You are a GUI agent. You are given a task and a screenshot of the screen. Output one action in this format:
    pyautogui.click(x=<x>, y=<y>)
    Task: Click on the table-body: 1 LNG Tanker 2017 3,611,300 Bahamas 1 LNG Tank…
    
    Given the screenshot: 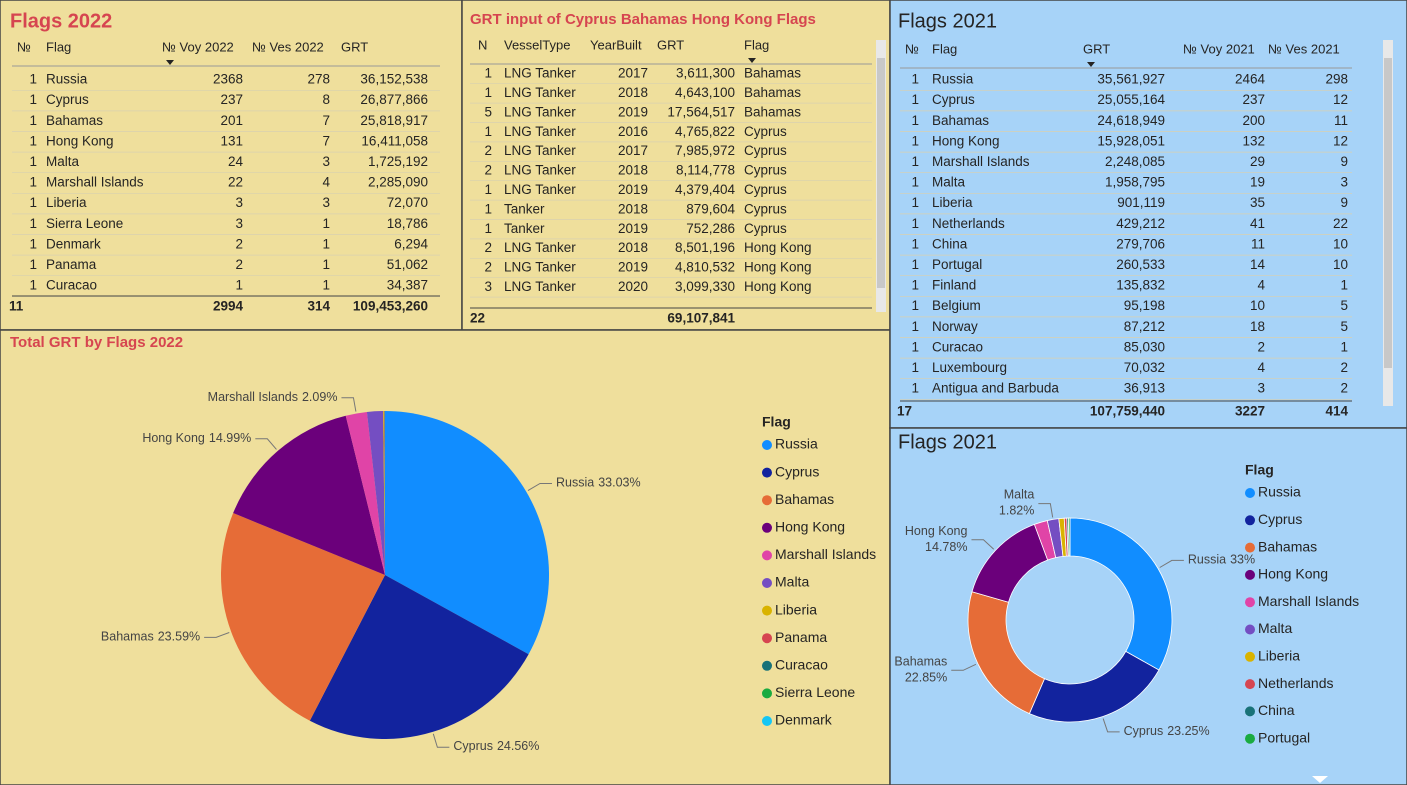 What is the action you would take?
    pyautogui.click(x=671, y=182)
    